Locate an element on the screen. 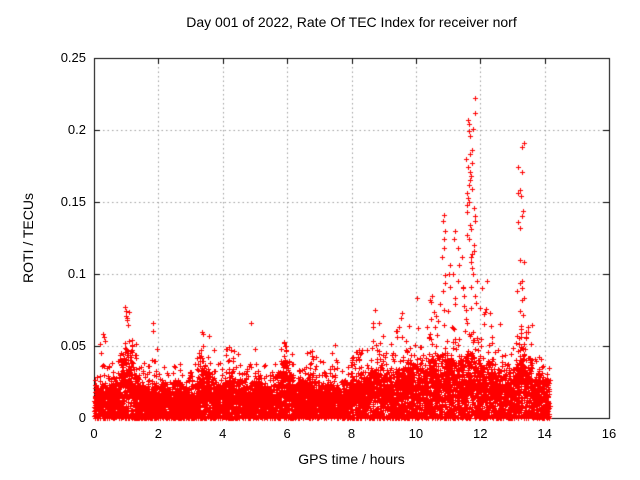  x-tick-label: 16 is located at coordinates (609, 433).